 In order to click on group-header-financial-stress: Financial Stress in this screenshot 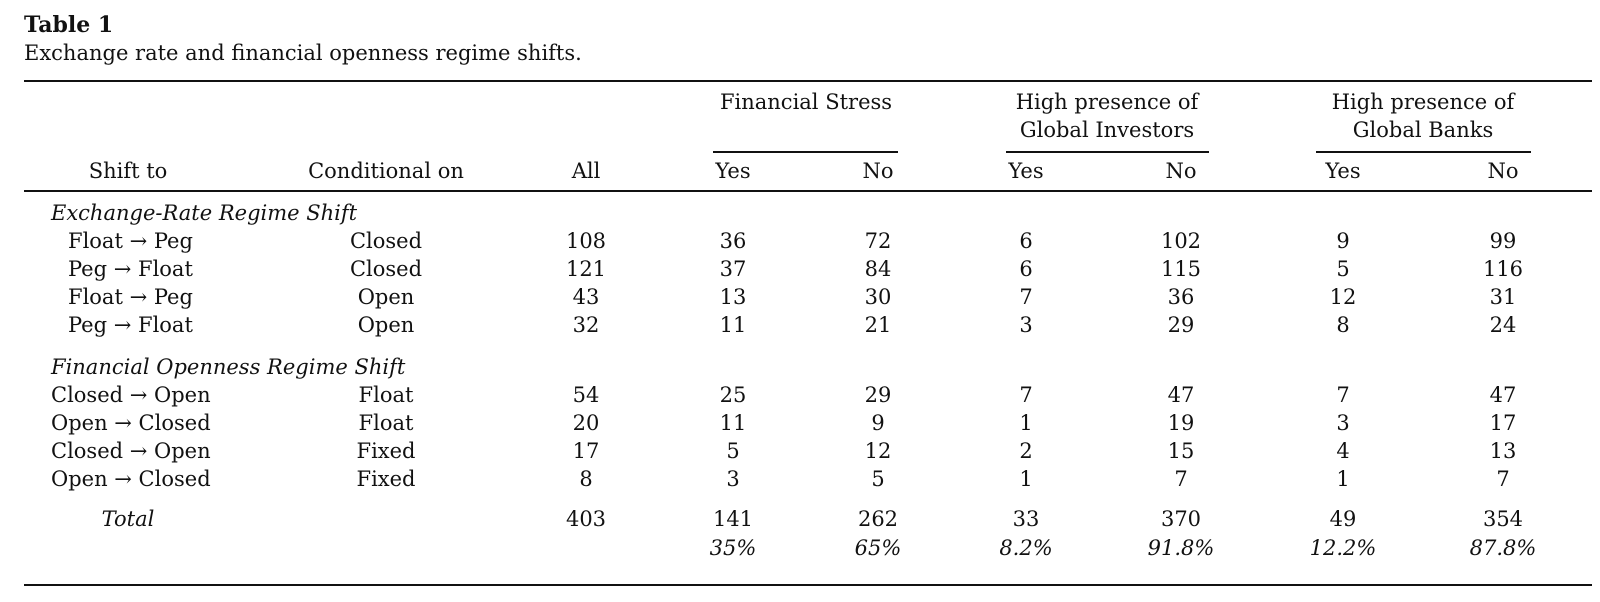, I will do `click(806, 102)`.